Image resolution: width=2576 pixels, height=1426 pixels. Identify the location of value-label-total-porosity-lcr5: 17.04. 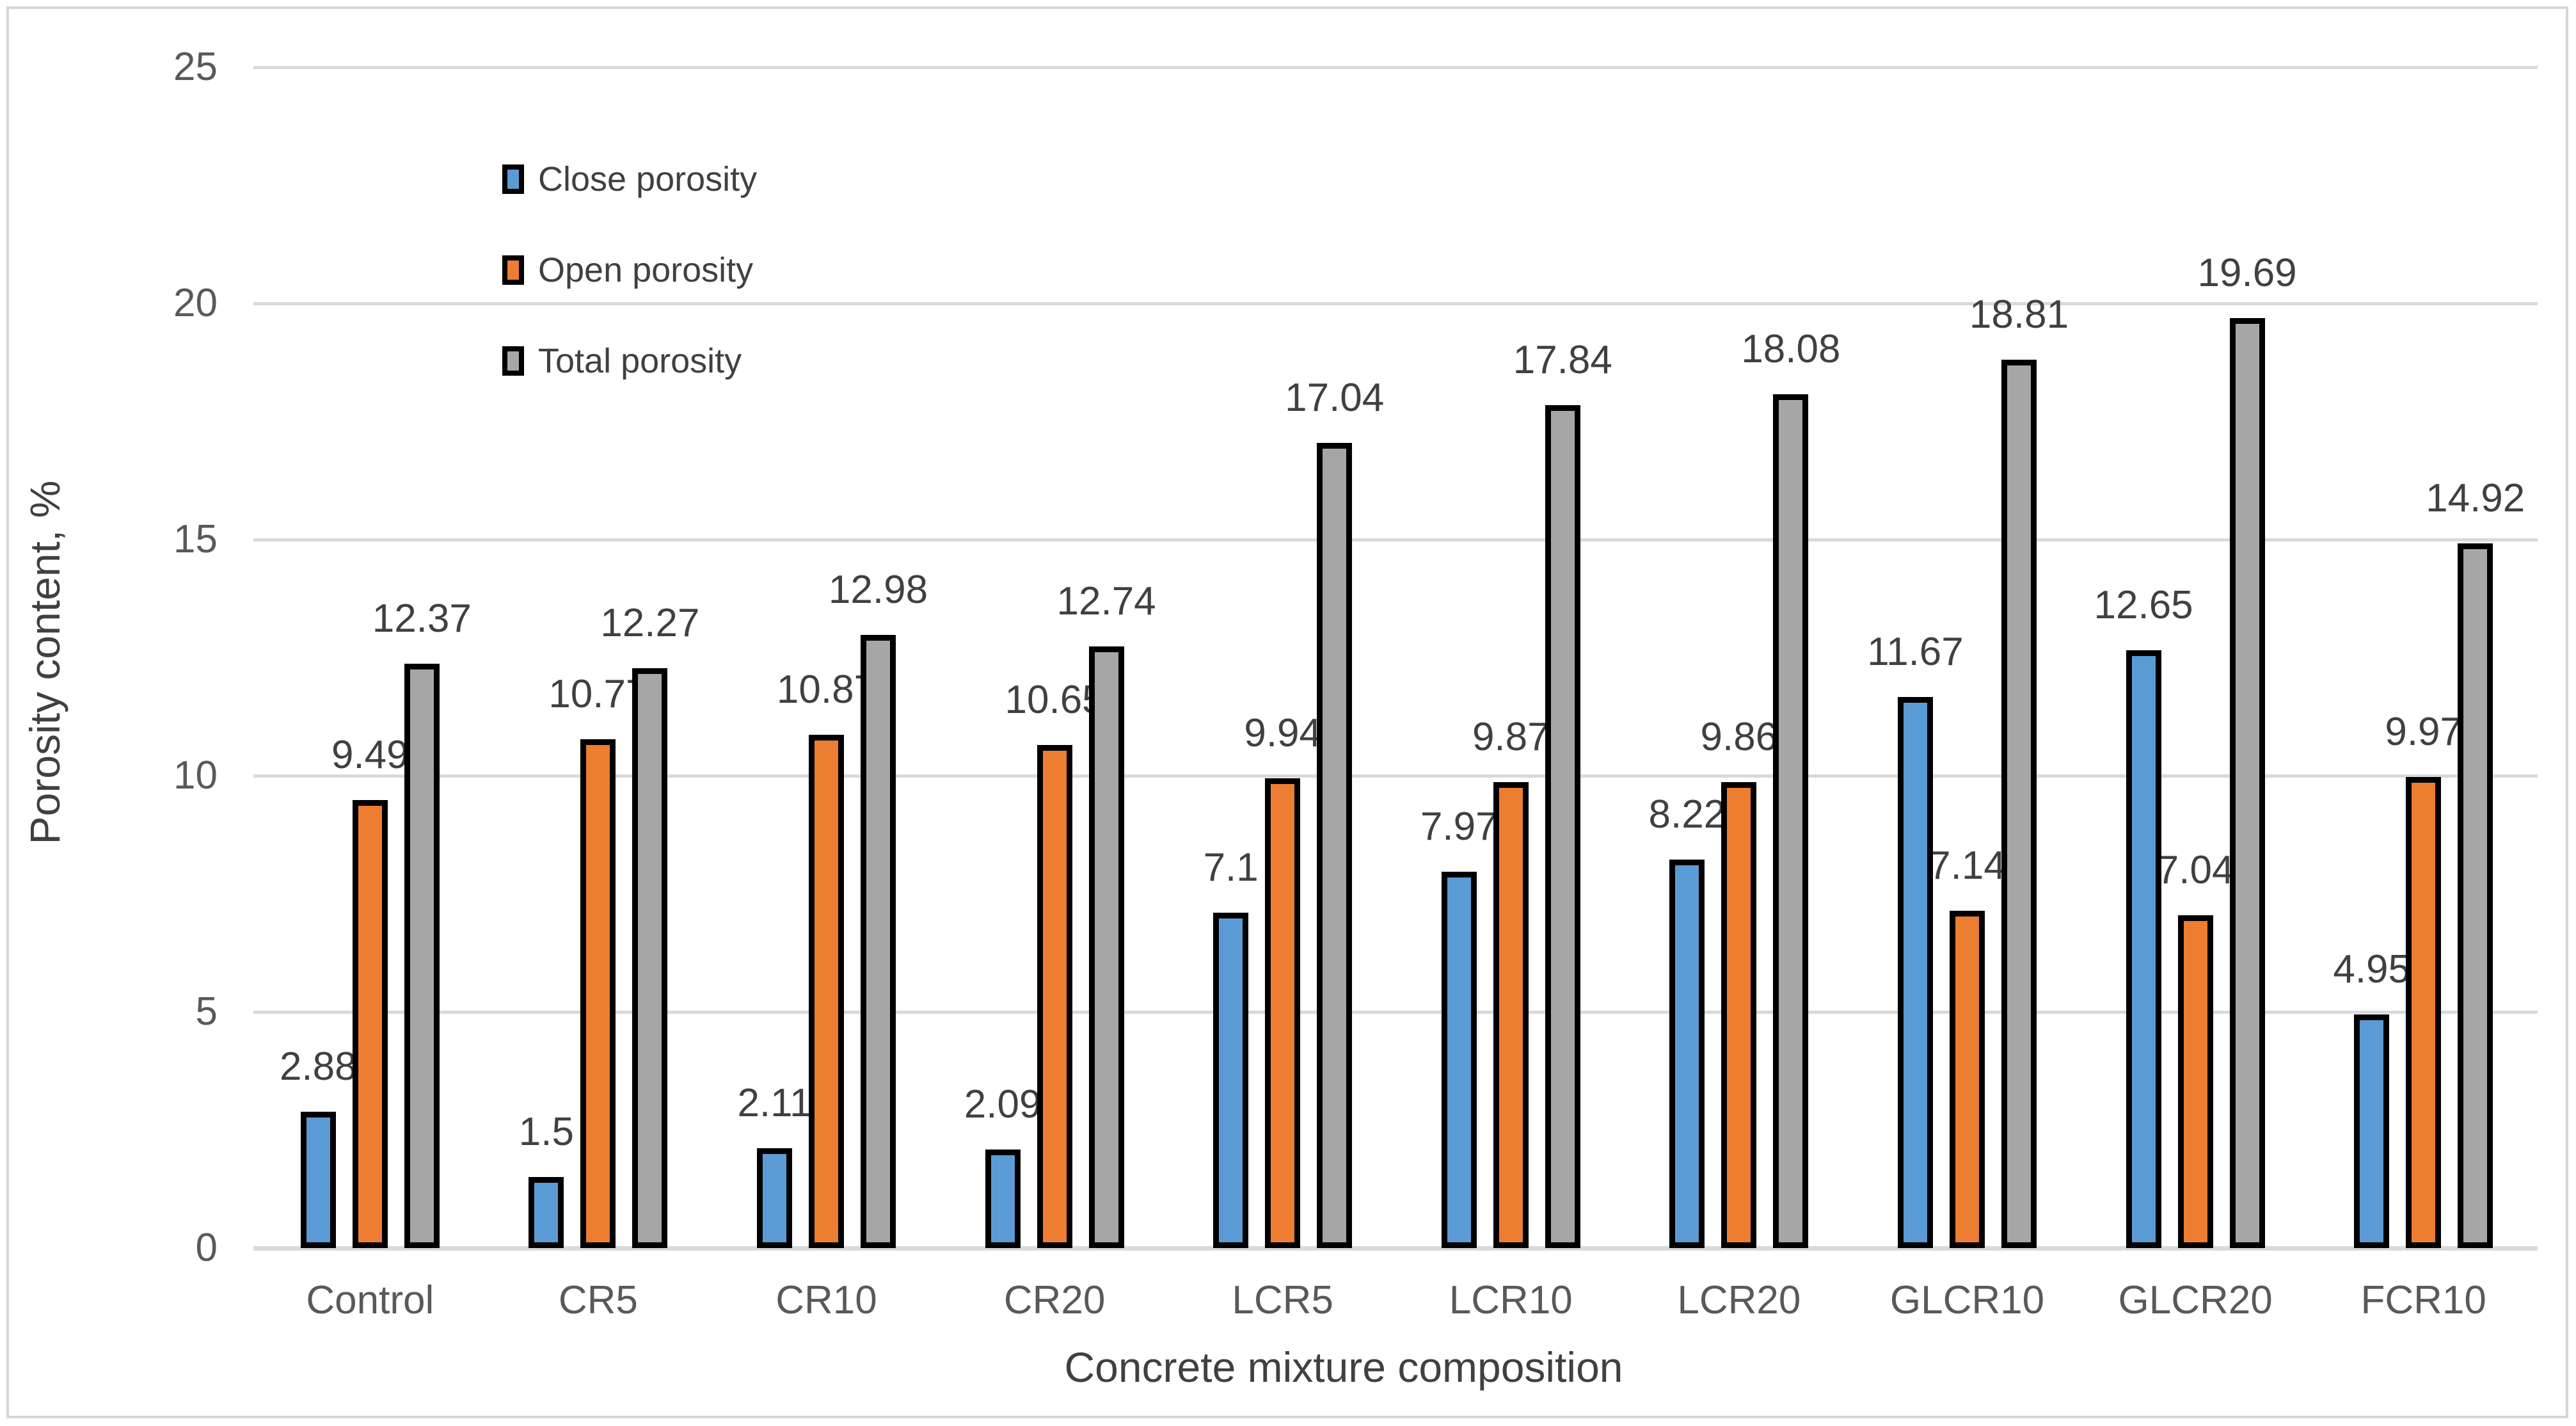
(1335, 398).